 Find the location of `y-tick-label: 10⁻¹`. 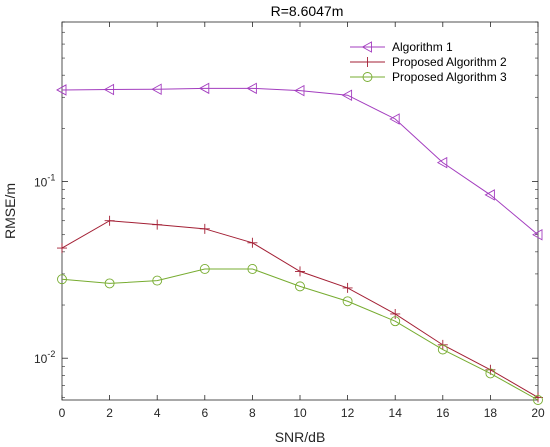

y-tick-label: 10⁻¹ is located at coordinates (44, 181).